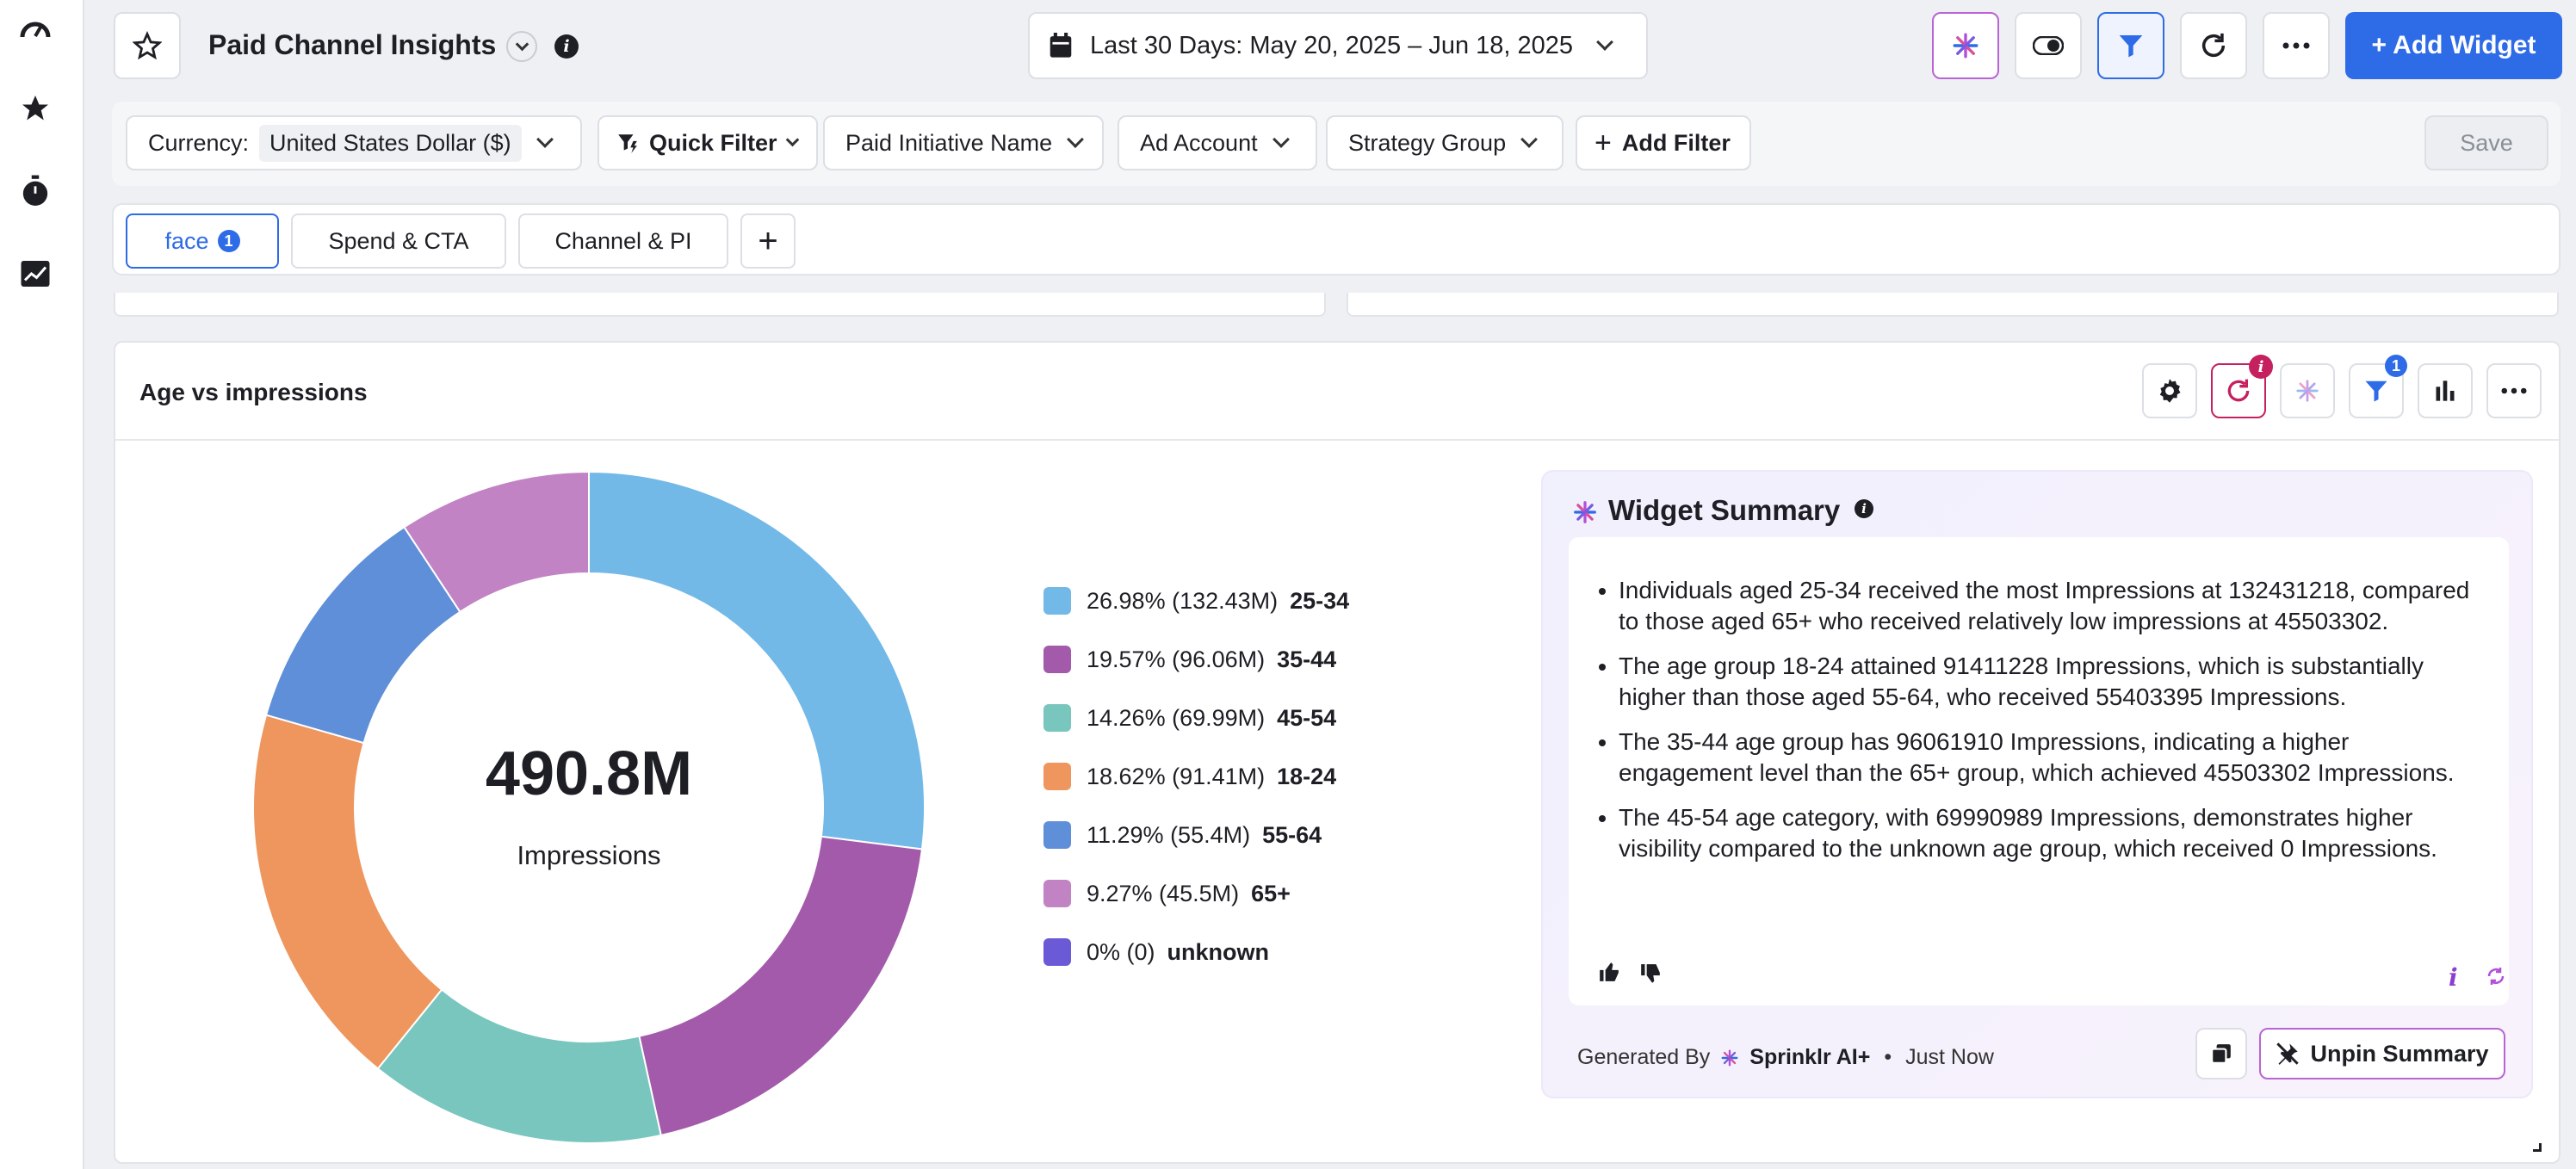 The image size is (2576, 1169). Describe the element at coordinates (36, 109) in the screenshot. I see `star-icon` at that location.